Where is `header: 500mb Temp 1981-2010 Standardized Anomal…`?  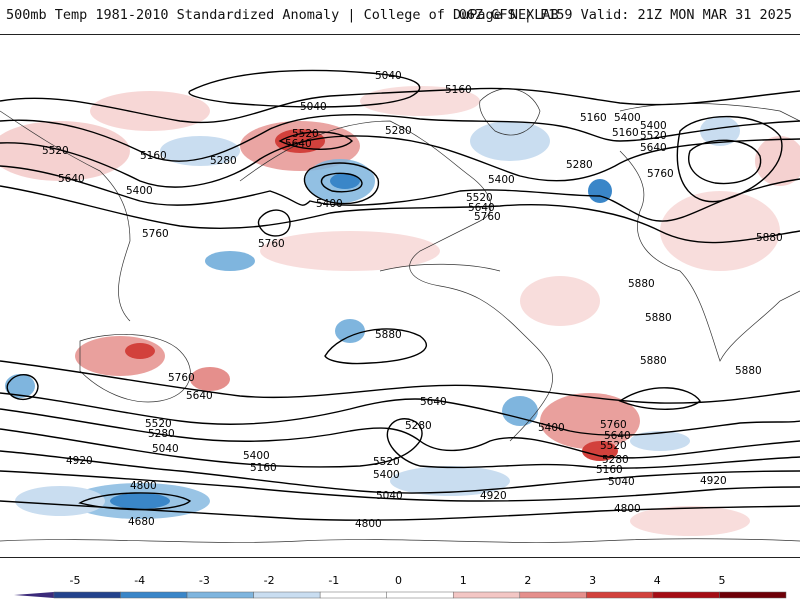 header: 500mb Temp 1981-2010 Standardized Anomal… is located at coordinates (400, 17).